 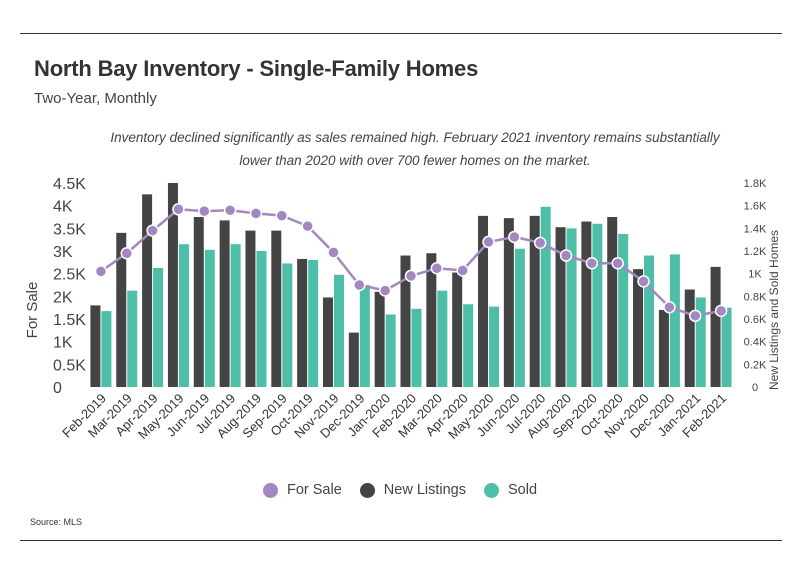 I want to click on legend-swatch-for-sale, so click(x=270, y=490).